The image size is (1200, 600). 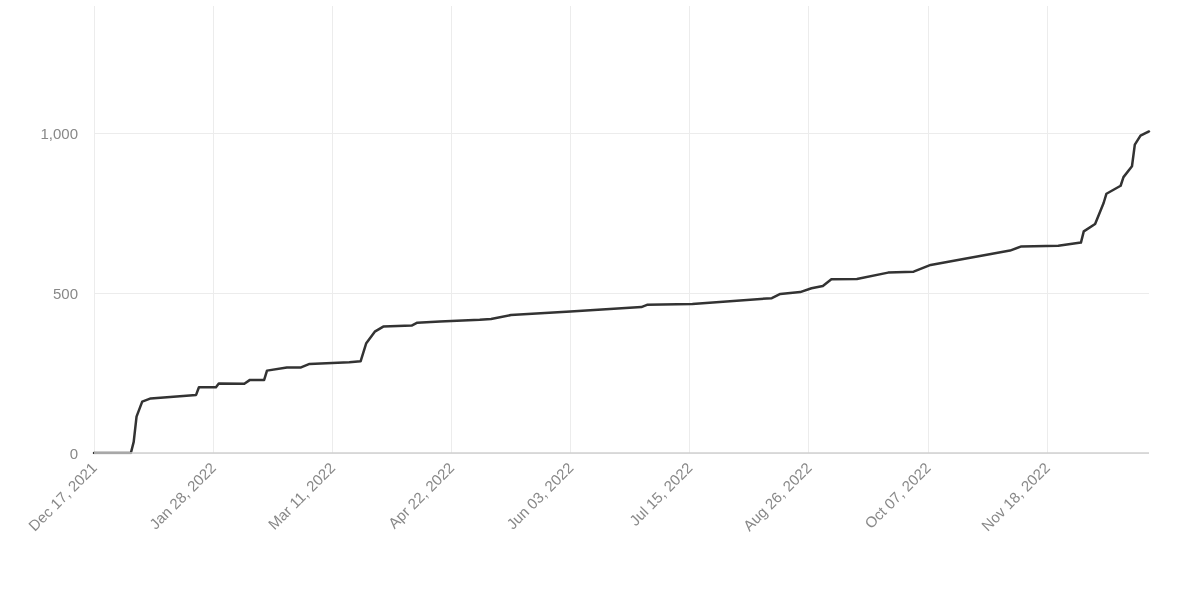 I want to click on y-tick-label: 500, so click(x=65, y=293).